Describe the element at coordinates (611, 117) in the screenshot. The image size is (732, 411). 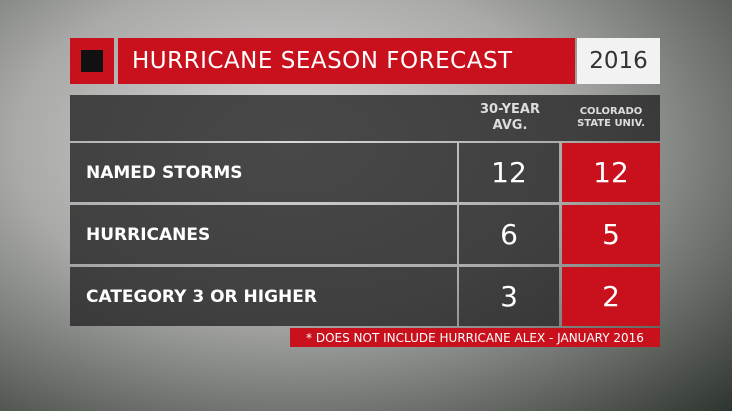
I see `column-header: COLORADO STATE UNIV.` at that location.